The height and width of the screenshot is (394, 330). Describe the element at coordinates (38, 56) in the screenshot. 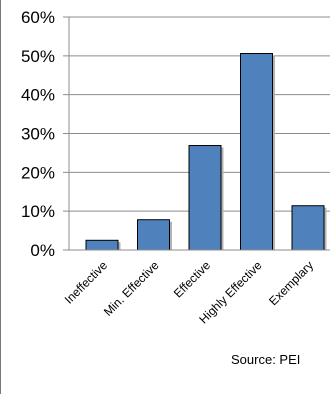

I see `y-tick-label: 50%` at that location.